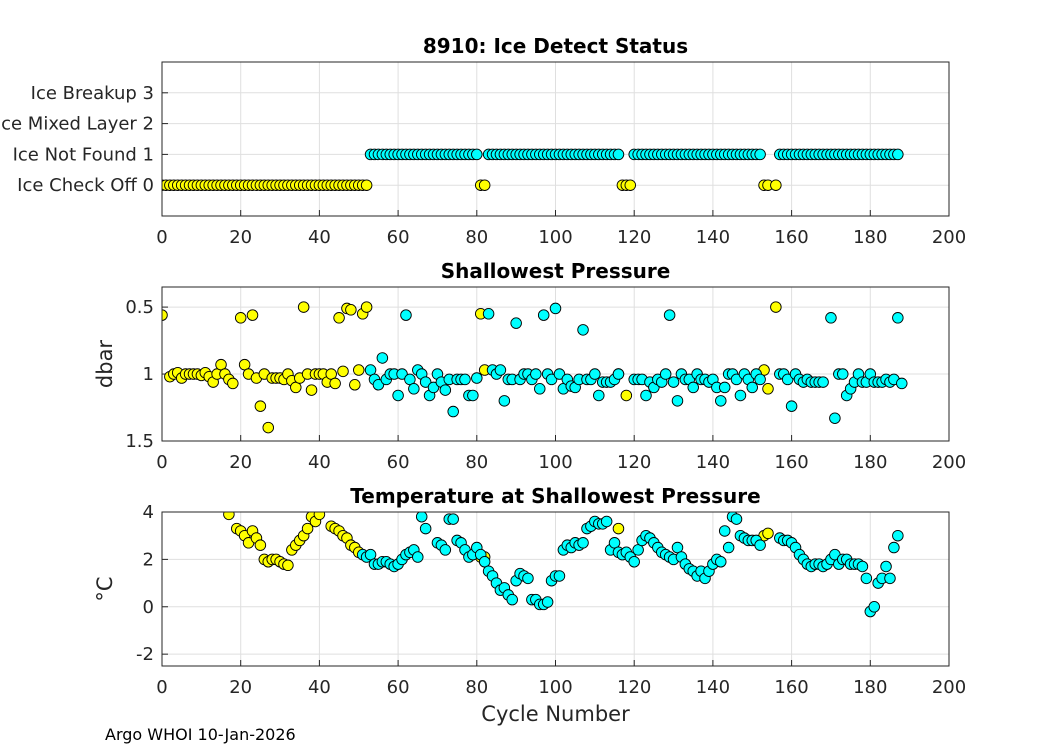  What do you see at coordinates (713, 687) in the screenshot?
I see `temperature-xtick-label: 140` at bounding box center [713, 687].